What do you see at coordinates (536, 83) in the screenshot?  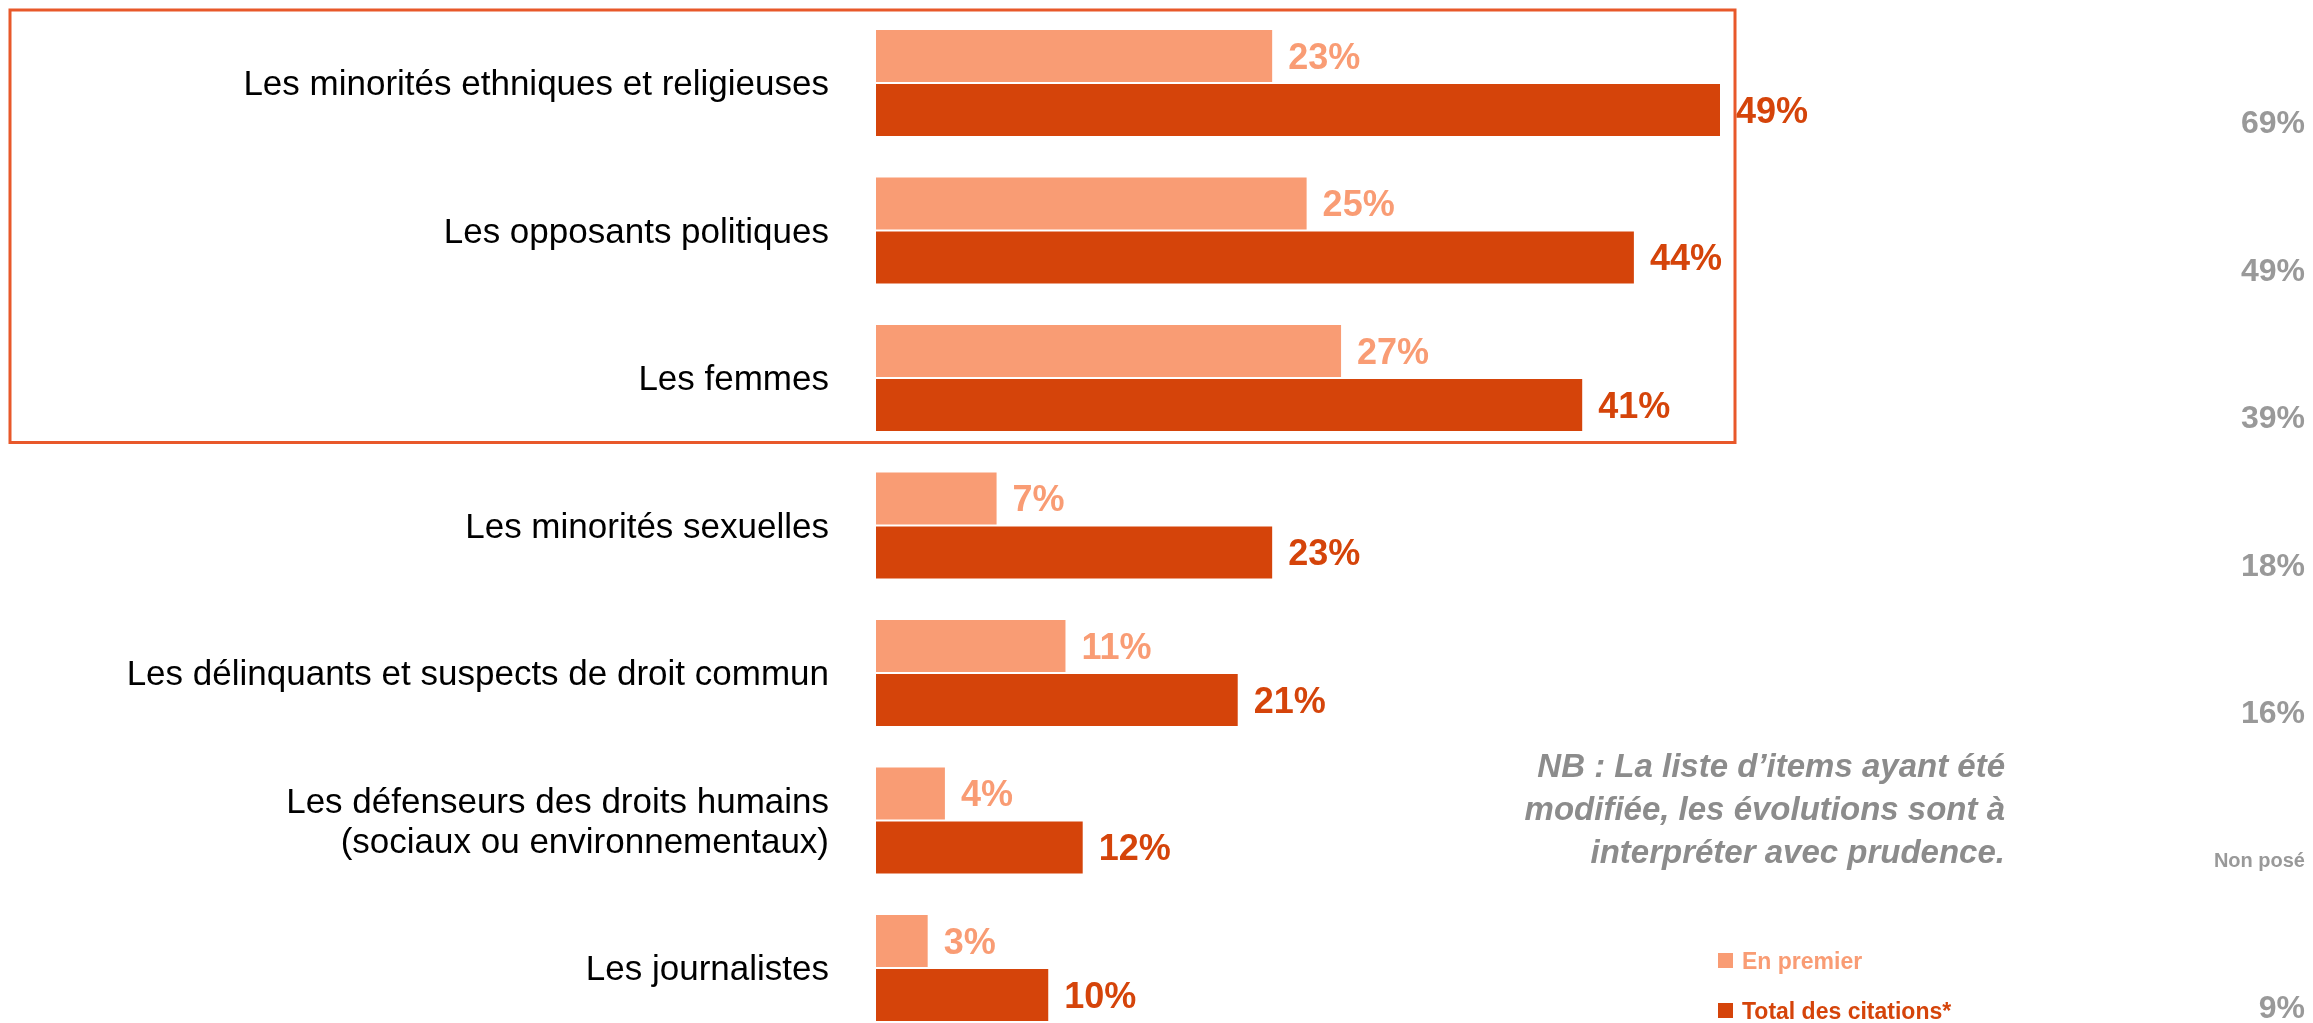 I see `y-tick-label: Les minorités ethniques et religieuses` at bounding box center [536, 83].